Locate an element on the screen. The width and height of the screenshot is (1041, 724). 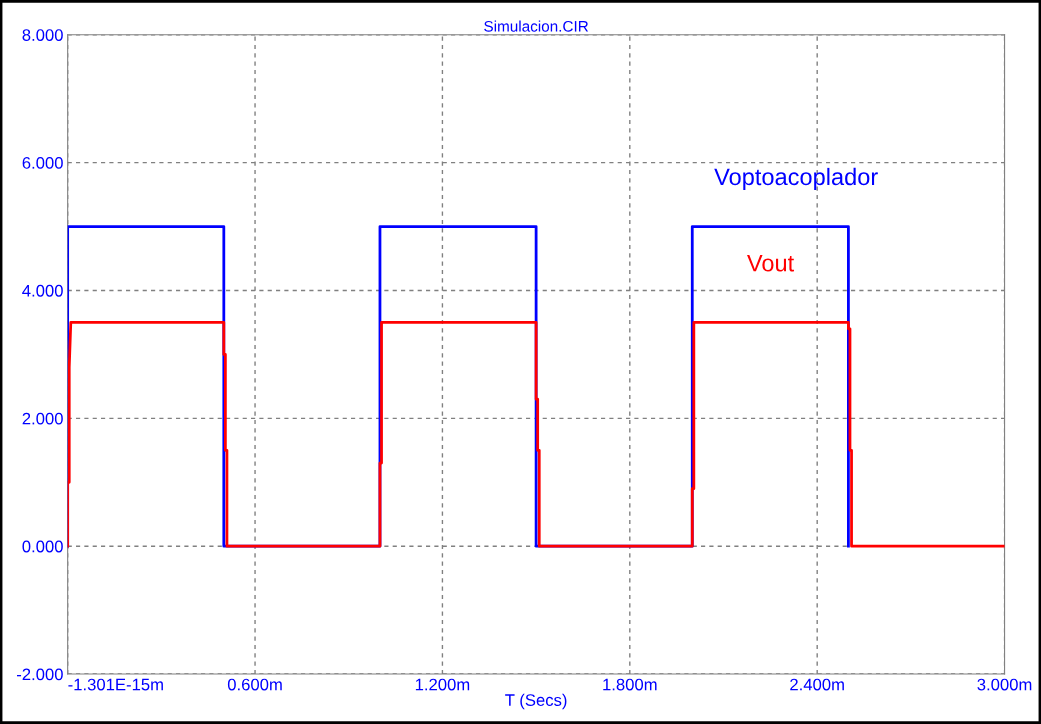
y-tick-label: -2.000 is located at coordinates (39, 674).